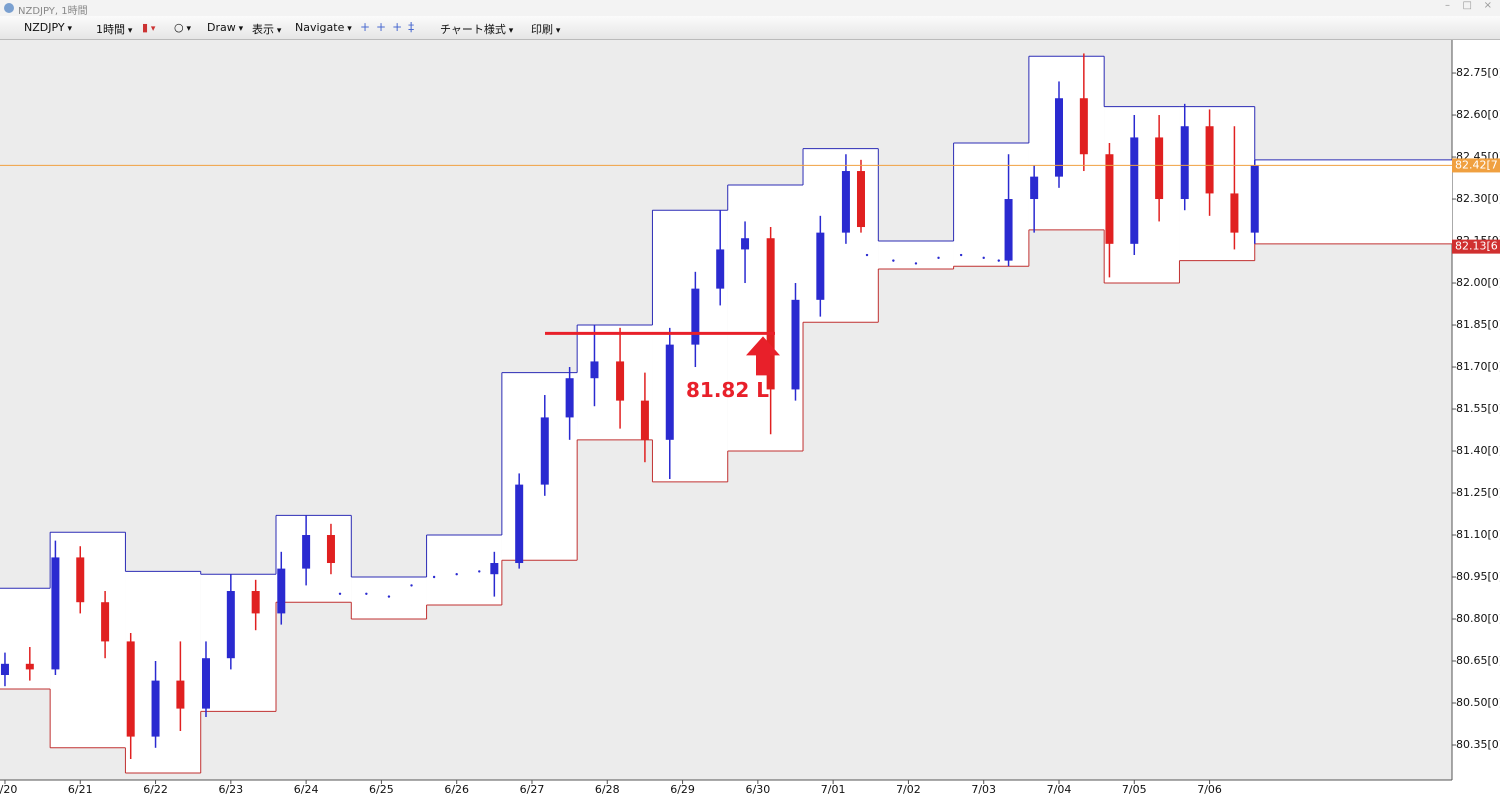 The width and height of the screenshot is (1500, 797). I want to click on x-tick-label: 6/23, so click(230, 789).